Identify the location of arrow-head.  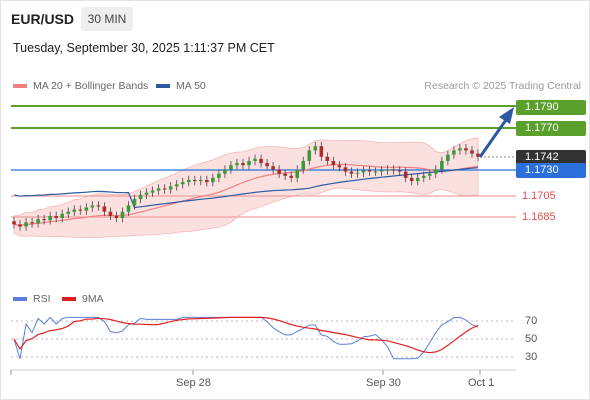
(506, 115).